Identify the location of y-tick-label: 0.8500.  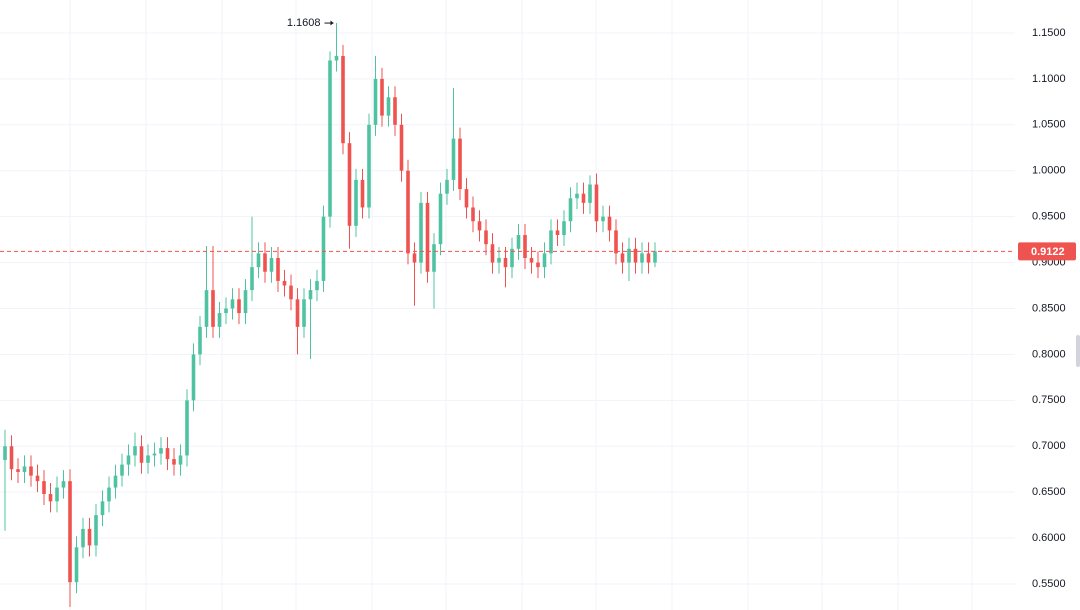
(1049, 308).